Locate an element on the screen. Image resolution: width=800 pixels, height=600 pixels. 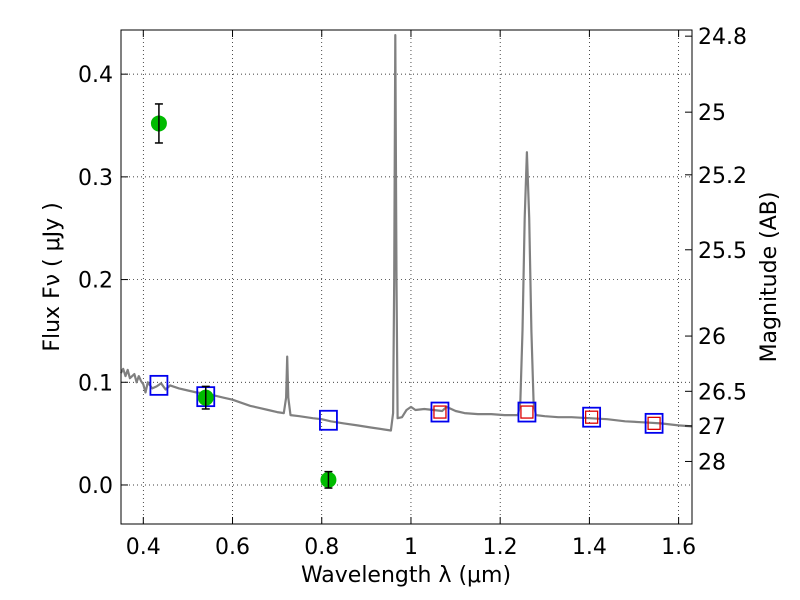
y-axis-label-left: Flux Fν ( μJy ) is located at coordinates (52, 276).